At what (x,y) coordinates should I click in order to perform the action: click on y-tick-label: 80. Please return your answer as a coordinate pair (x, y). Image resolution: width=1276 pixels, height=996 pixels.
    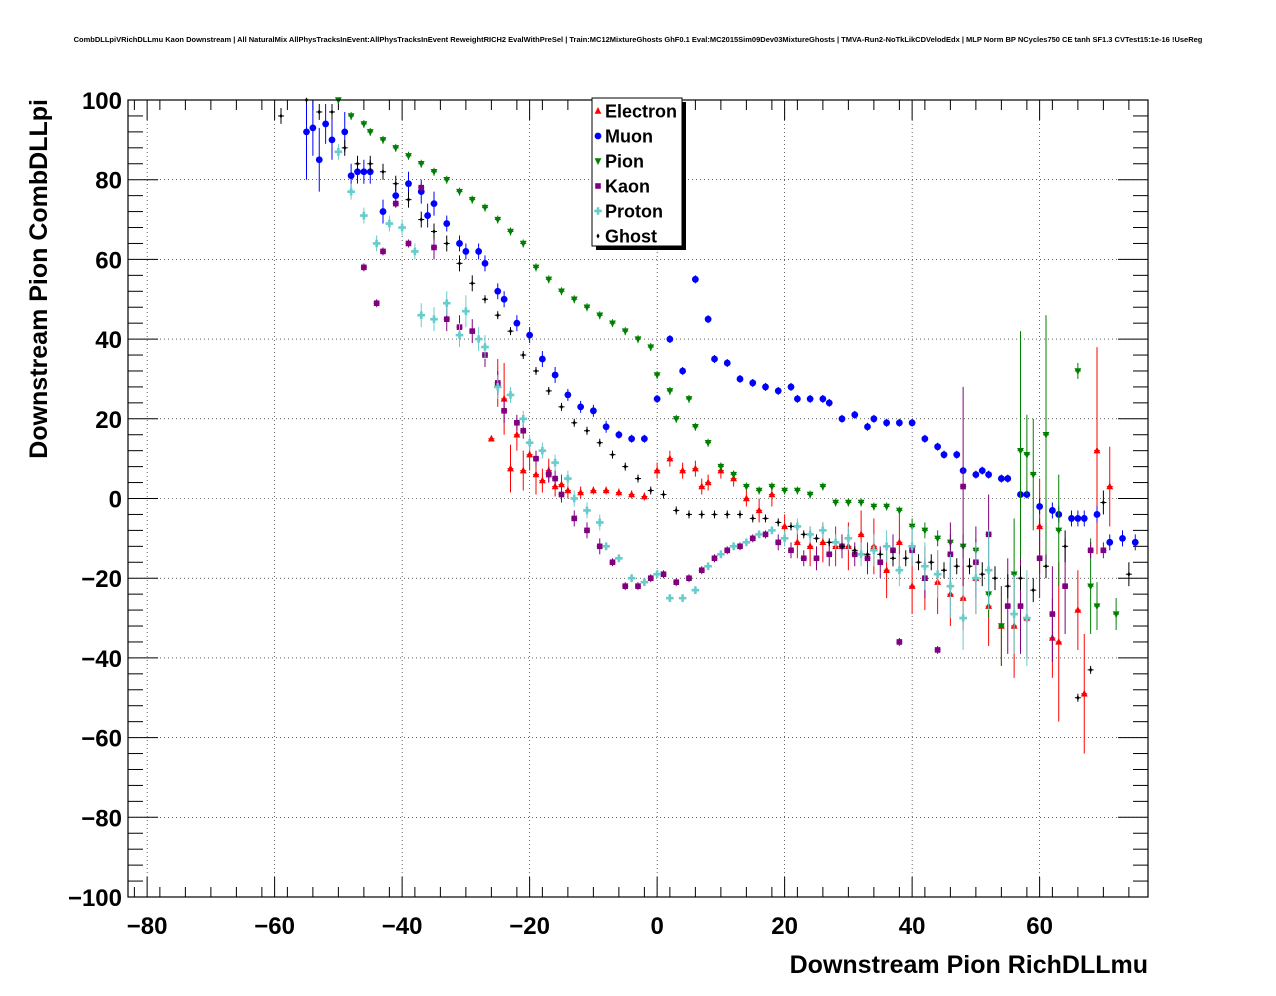
    Looking at the image, I should click on (108, 181).